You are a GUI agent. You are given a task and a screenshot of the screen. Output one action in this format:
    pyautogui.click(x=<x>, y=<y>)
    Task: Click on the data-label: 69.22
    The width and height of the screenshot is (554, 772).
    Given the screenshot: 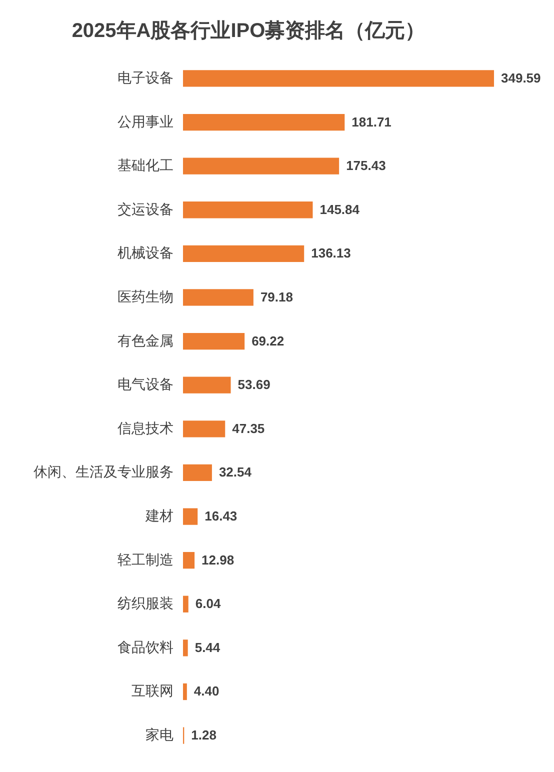 What is the action you would take?
    pyautogui.click(x=268, y=340)
    